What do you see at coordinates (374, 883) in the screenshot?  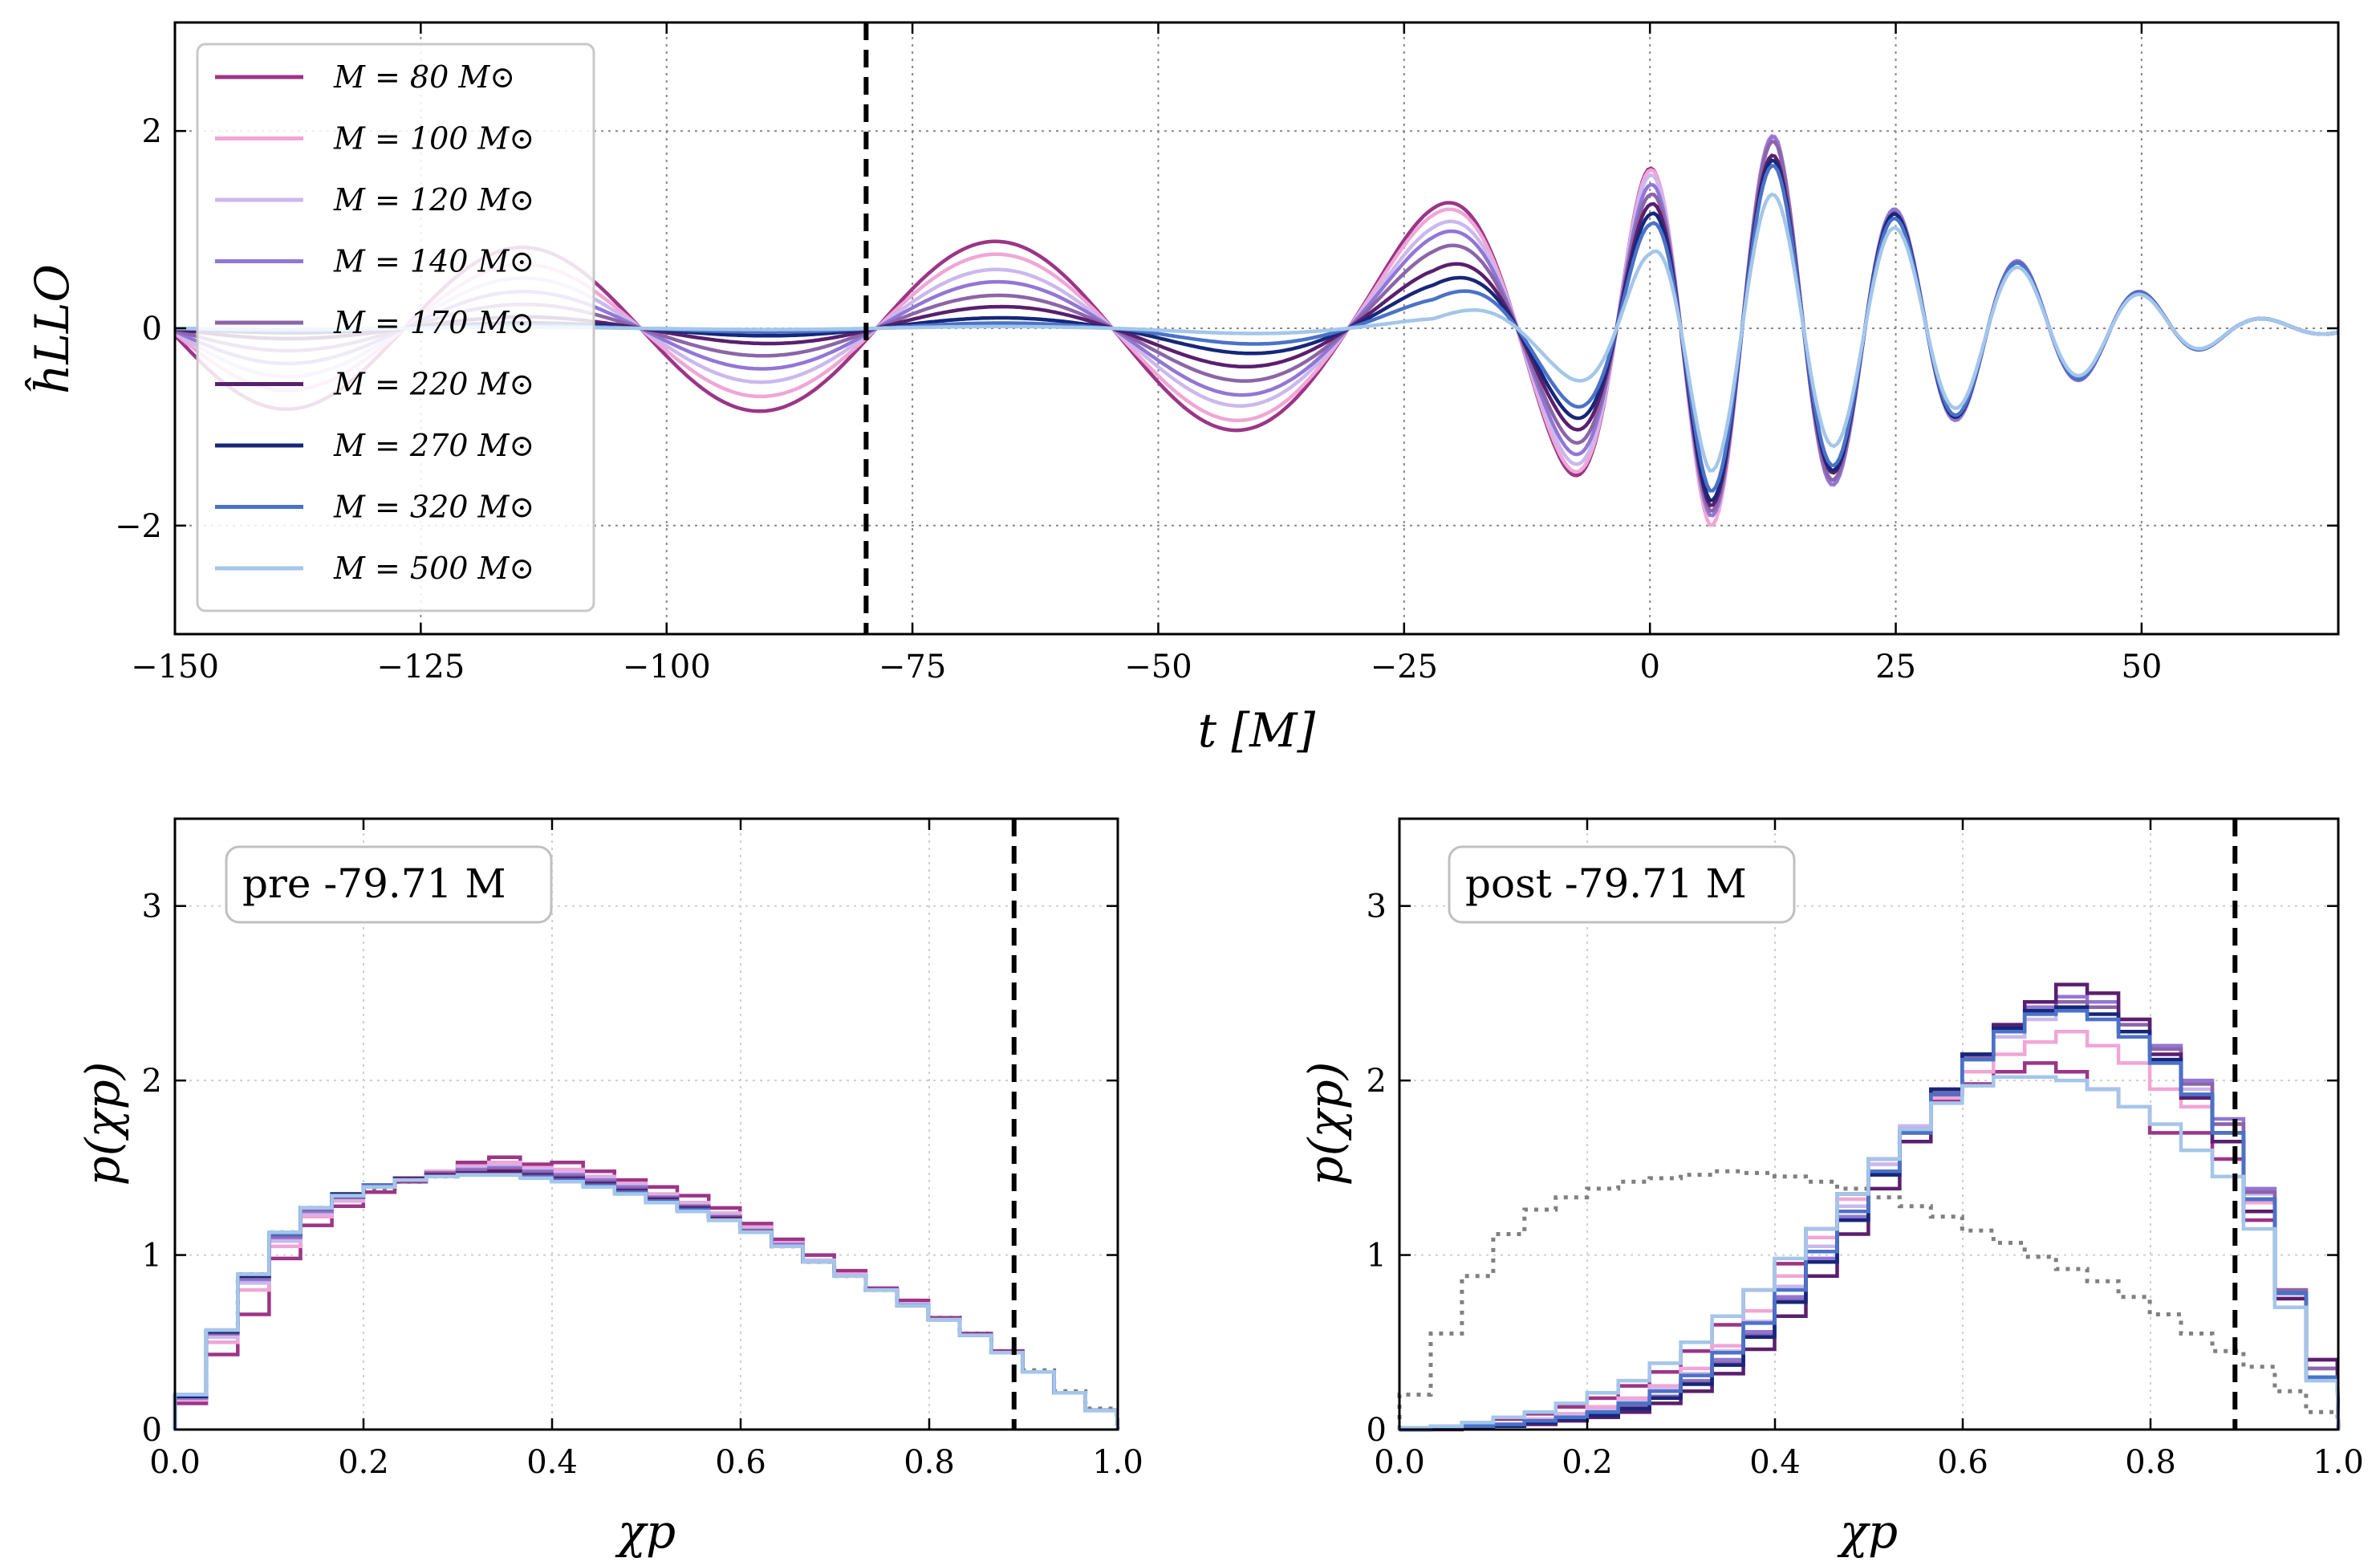 I see `panel-label: pre -79.71 M` at bounding box center [374, 883].